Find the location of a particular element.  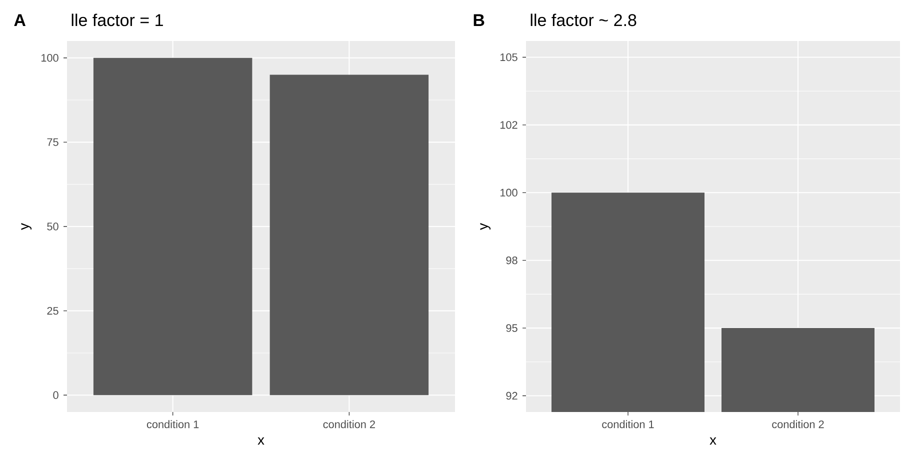

y-tick-label: 50 is located at coordinates (52, 226).